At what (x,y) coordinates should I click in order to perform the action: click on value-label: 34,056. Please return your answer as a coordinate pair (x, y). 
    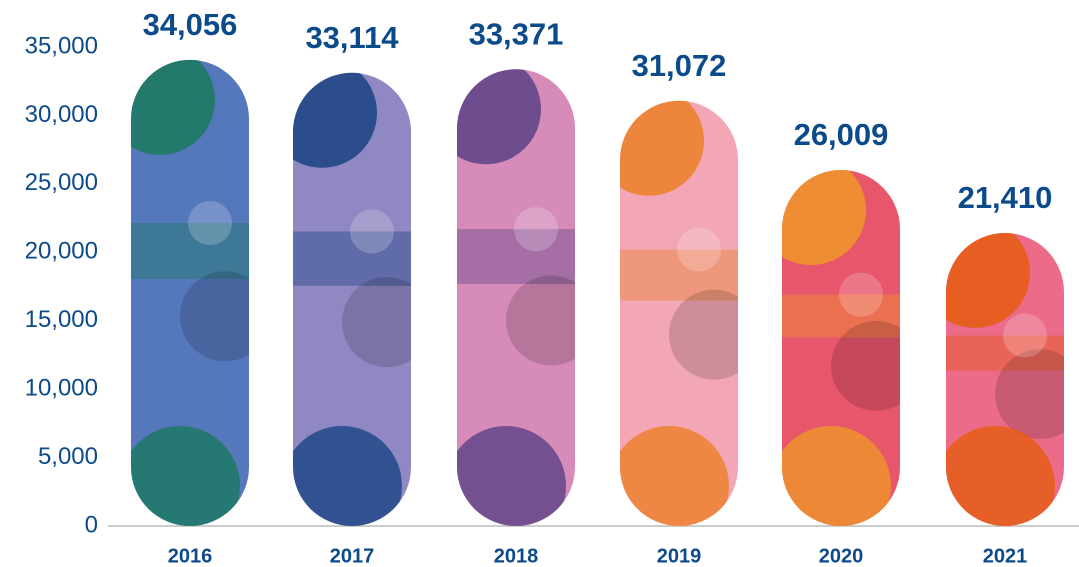
    Looking at the image, I should click on (190, 24).